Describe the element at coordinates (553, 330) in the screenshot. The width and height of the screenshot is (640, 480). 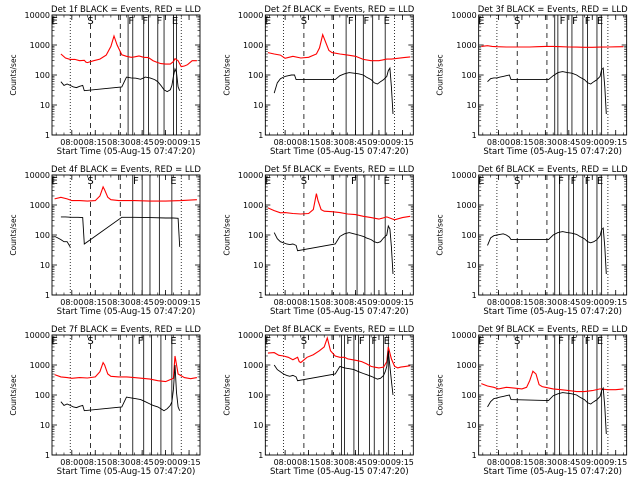
I see `chart-title: Det 9f BLACK = Events, RED = LLD` at that location.